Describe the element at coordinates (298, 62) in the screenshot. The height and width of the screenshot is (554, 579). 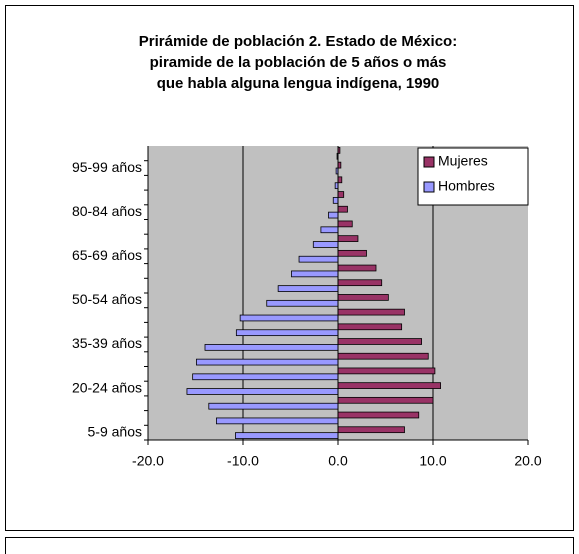
I see `chart-title: piramide de la población de 5 años o más` at that location.